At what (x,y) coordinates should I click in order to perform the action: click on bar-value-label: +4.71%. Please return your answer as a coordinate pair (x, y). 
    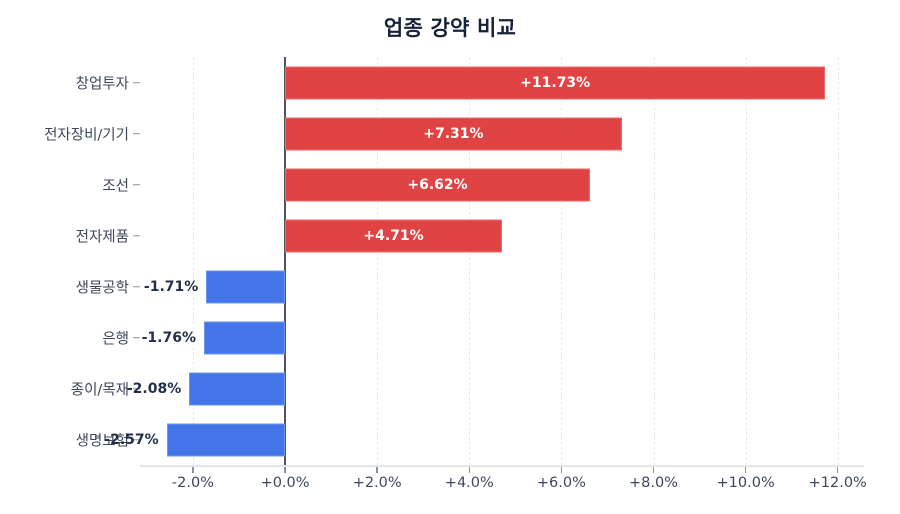
    Looking at the image, I should click on (393, 235).